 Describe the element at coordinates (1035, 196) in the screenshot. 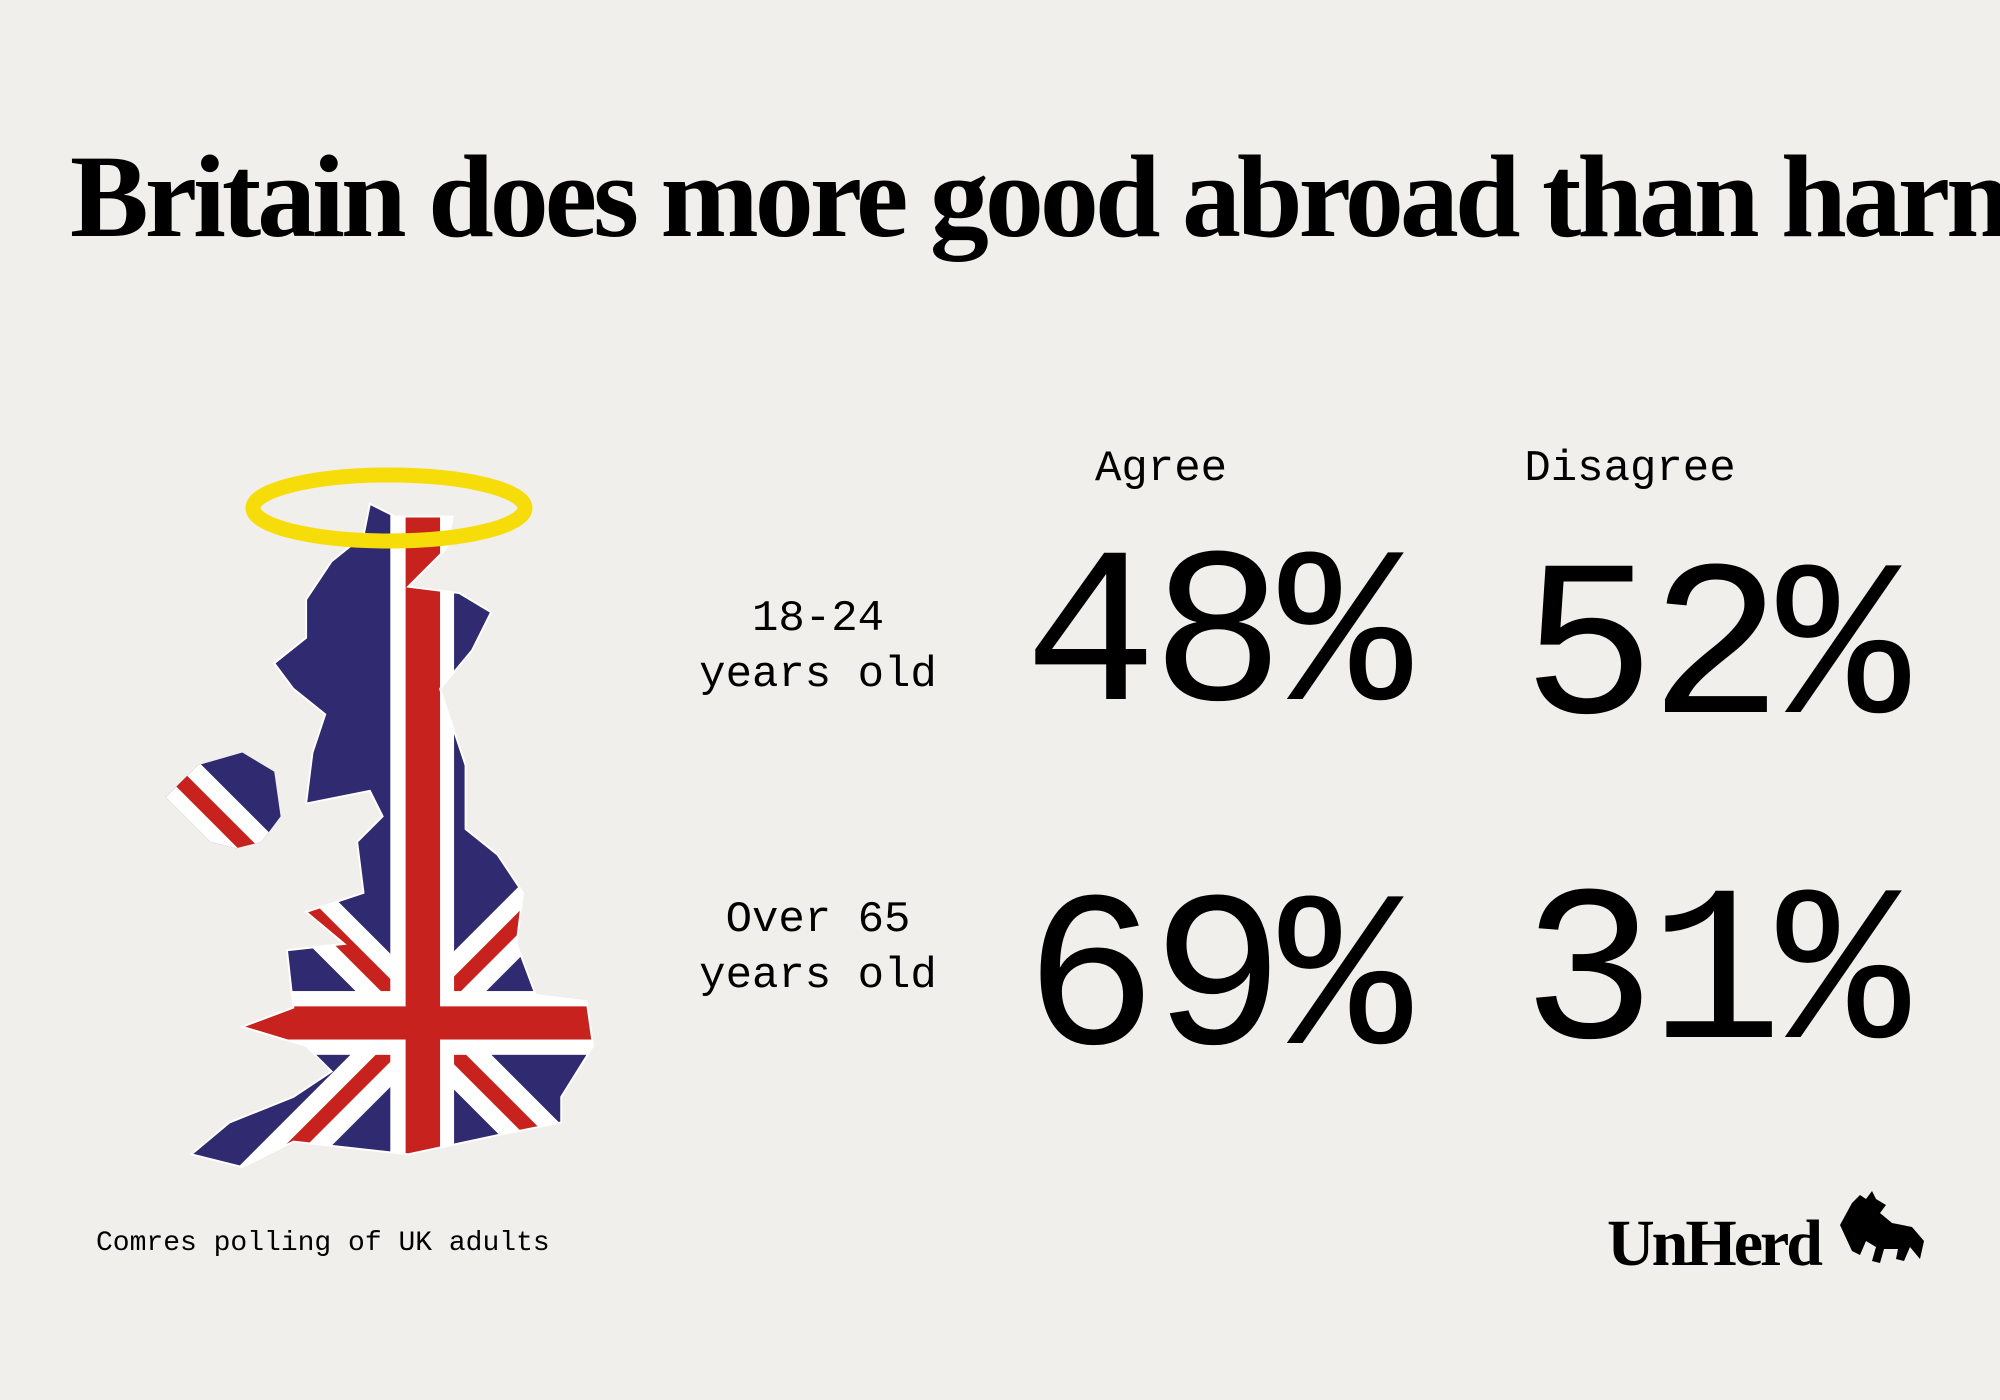

I see `title: Britain does more good abroad than harm` at that location.